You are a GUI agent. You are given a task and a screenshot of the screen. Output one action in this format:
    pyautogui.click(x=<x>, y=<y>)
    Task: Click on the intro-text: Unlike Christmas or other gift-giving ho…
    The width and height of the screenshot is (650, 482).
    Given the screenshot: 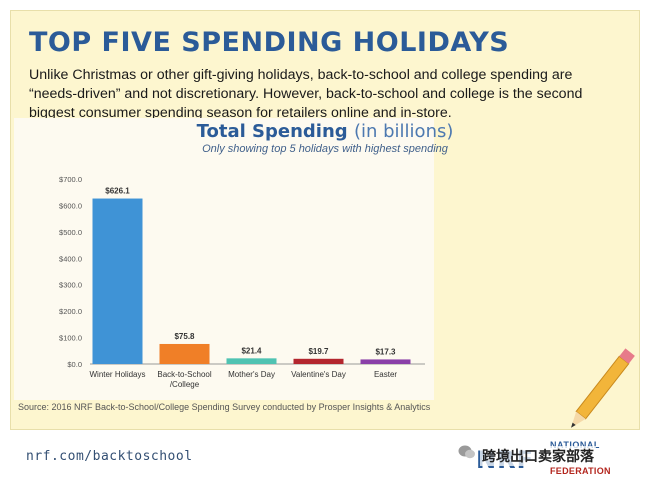 What is the action you would take?
    pyautogui.click(x=306, y=94)
    